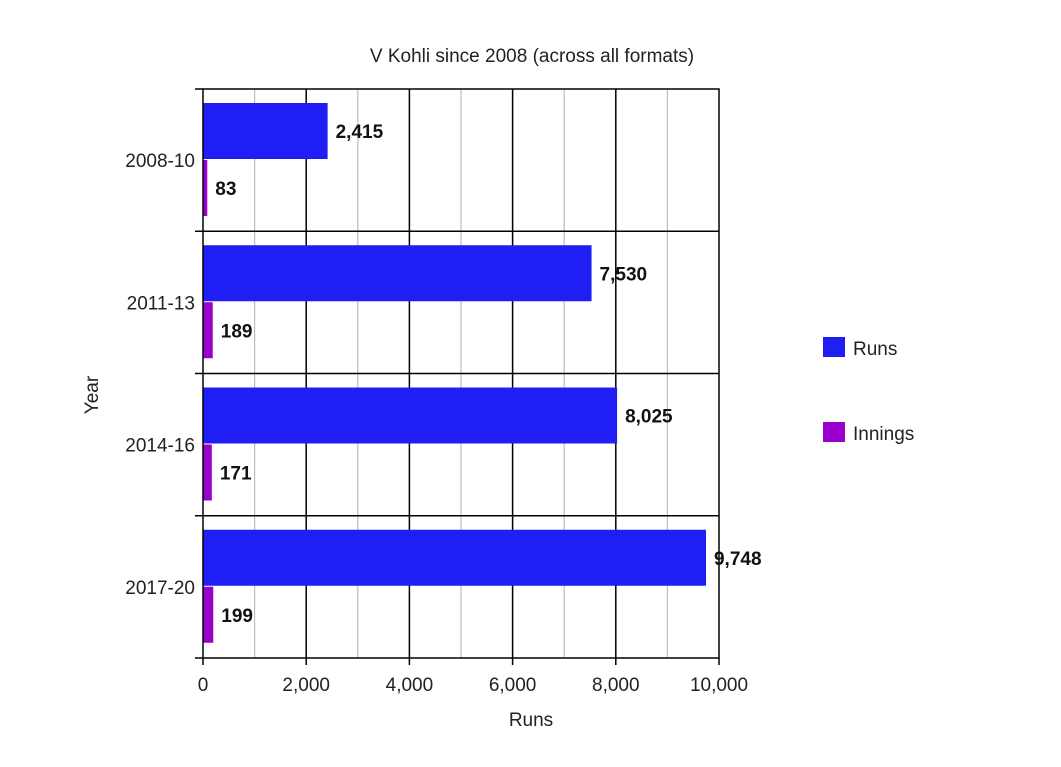  What do you see at coordinates (160, 375) in the screenshot?
I see `category-labels: 2008-10 2011-13 2014-16 2017-20` at bounding box center [160, 375].